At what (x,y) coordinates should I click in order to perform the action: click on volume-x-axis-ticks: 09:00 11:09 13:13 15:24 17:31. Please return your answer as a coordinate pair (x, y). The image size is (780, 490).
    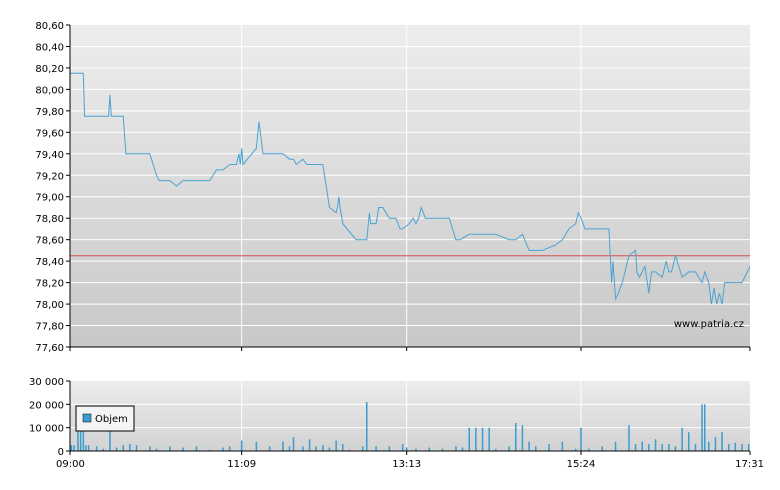
    Looking at the image, I should click on (410, 460).